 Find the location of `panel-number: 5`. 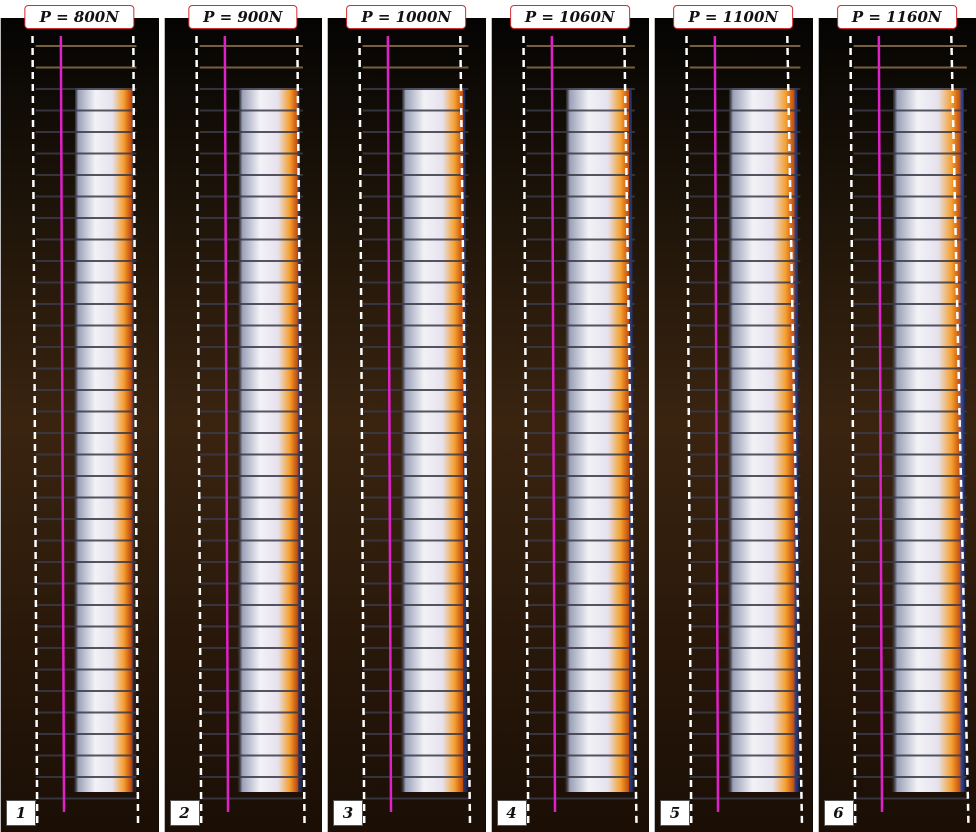

panel-number: 5 is located at coordinates (675, 813).